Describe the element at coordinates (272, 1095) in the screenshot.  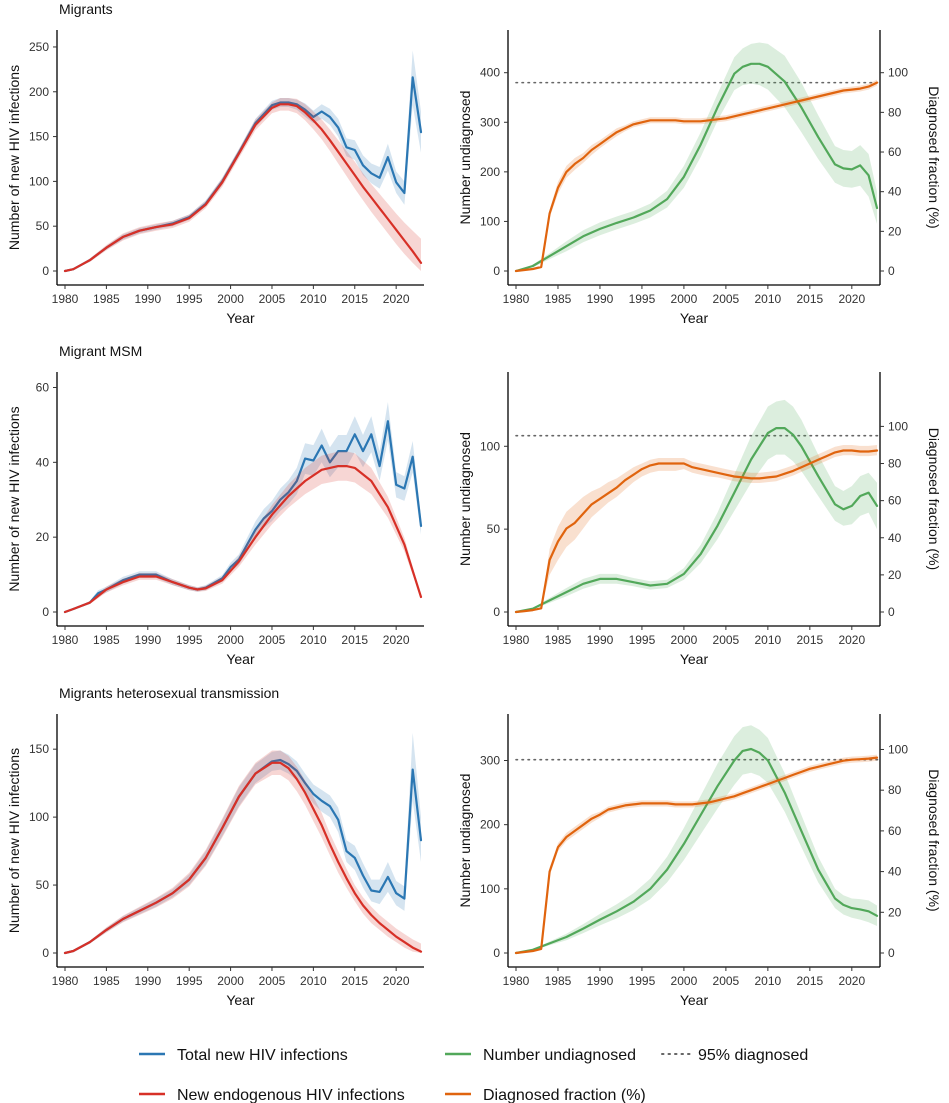
I see `legend-item-endo: New endogenous HIV infections` at that location.